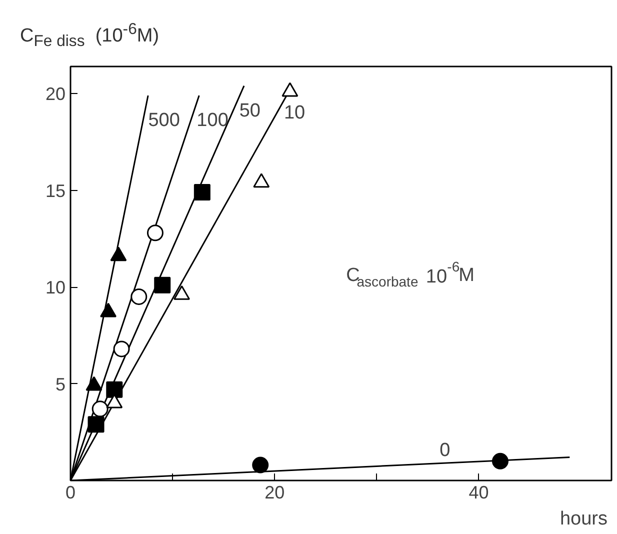 Image resolution: width=617 pixels, height=534 pixels. What do you see at coordinates (274, 492) in the screenshot?
I see `x-tick-label: 20` at bounding box center [274, 492].